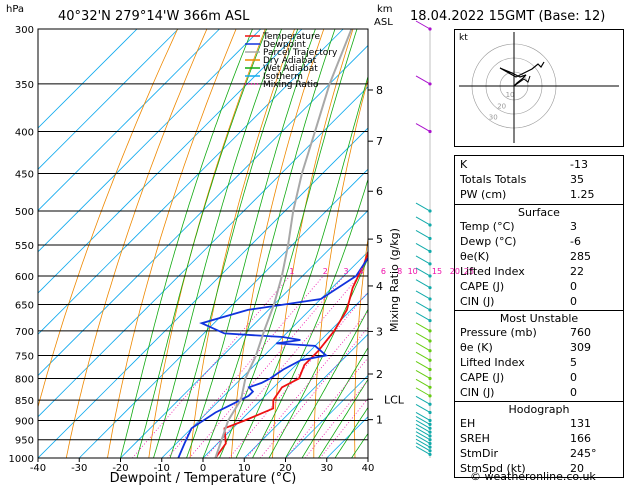  Describe the element at coordinates (24, 277) in the screenshot. I see `pressure-tick-label: 600` at that location.